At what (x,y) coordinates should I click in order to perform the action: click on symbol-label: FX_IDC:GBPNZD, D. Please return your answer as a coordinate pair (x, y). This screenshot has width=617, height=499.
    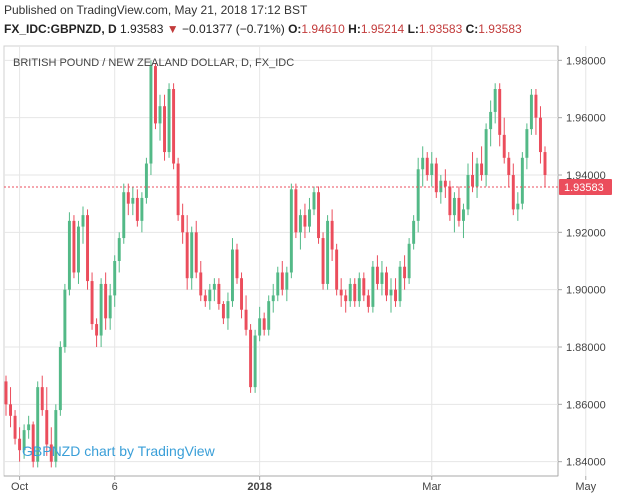
    Looking at the image, I should click on (60, 29).